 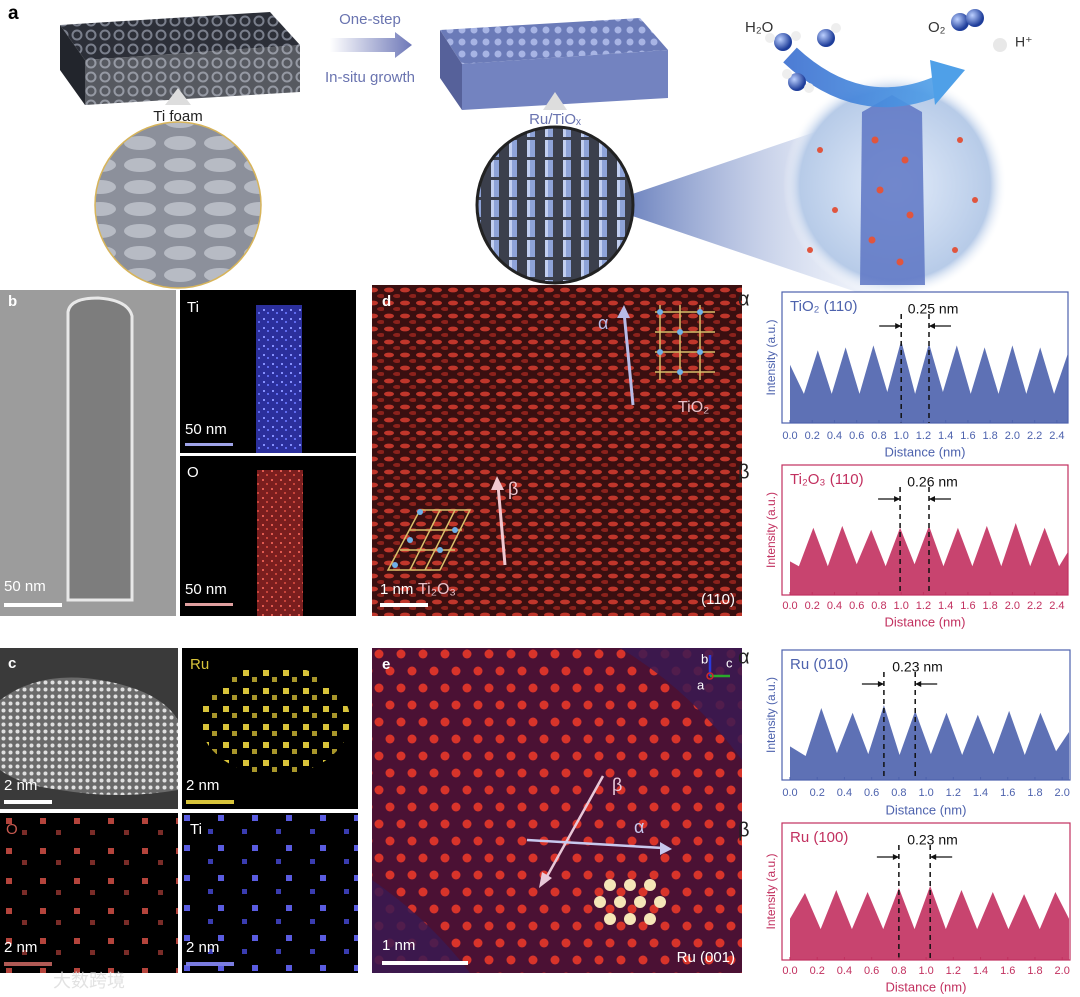 What do you see at coordinates (280, 543) in the screenshot?
I see `o-signal` at bounding box center [280, 543].